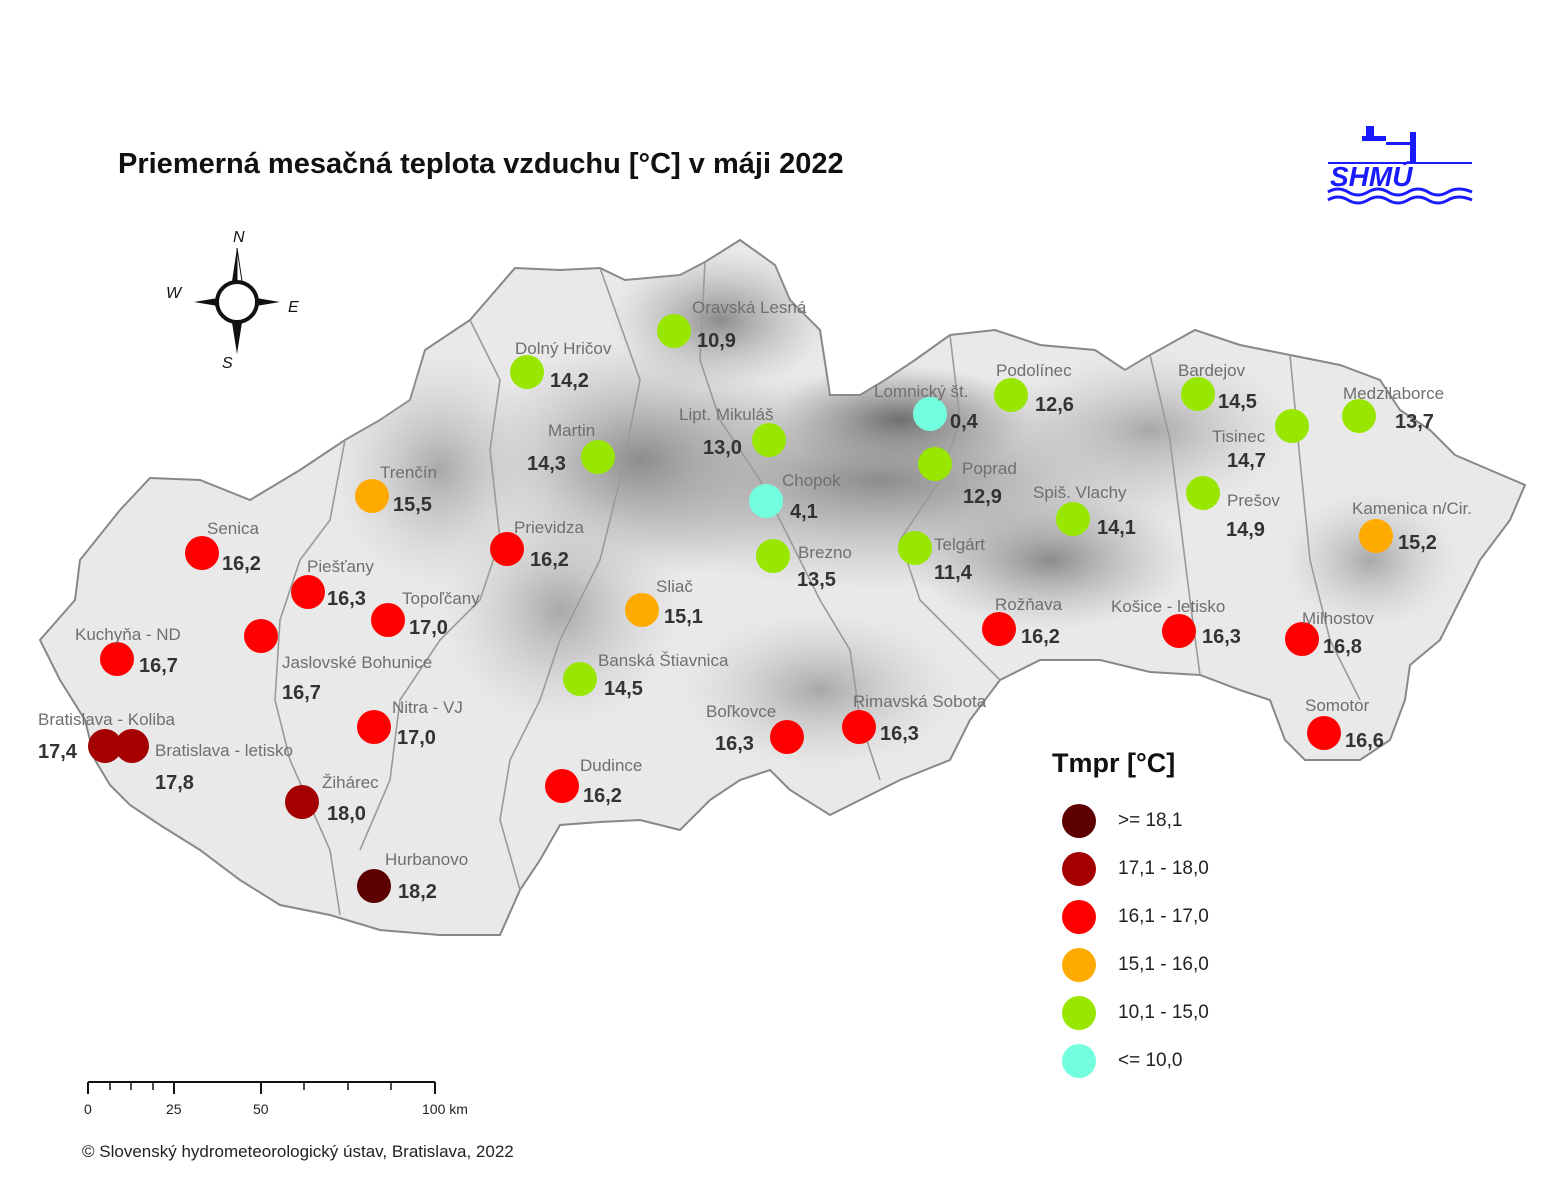 The image size is (1553, 1200). What do you see at coordinates (825, 552) in the screenshot?
I see `station-name: Brezno` at bounding box center [825, 552].